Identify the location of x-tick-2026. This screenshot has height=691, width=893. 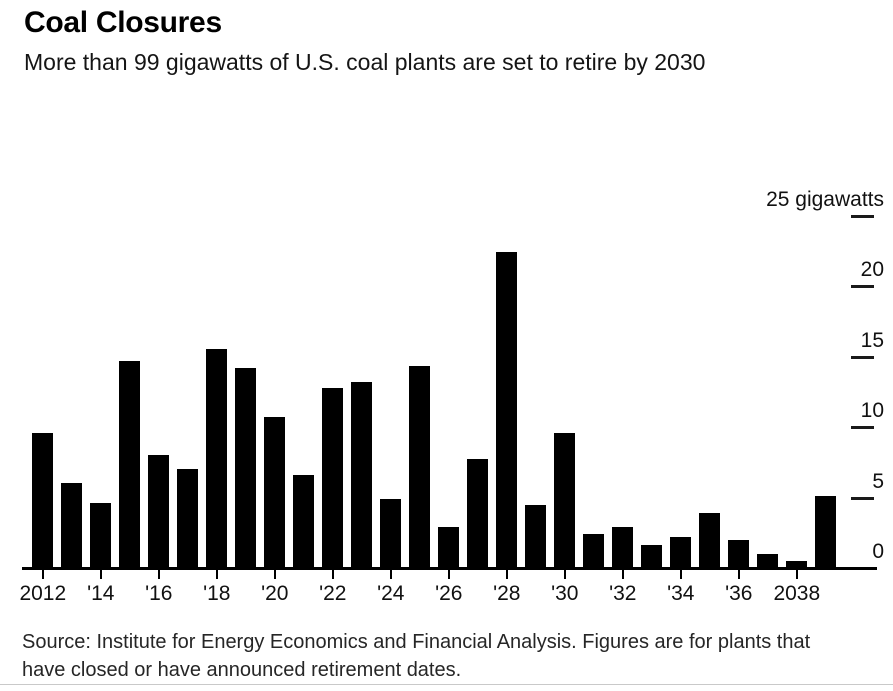
(448, 574).